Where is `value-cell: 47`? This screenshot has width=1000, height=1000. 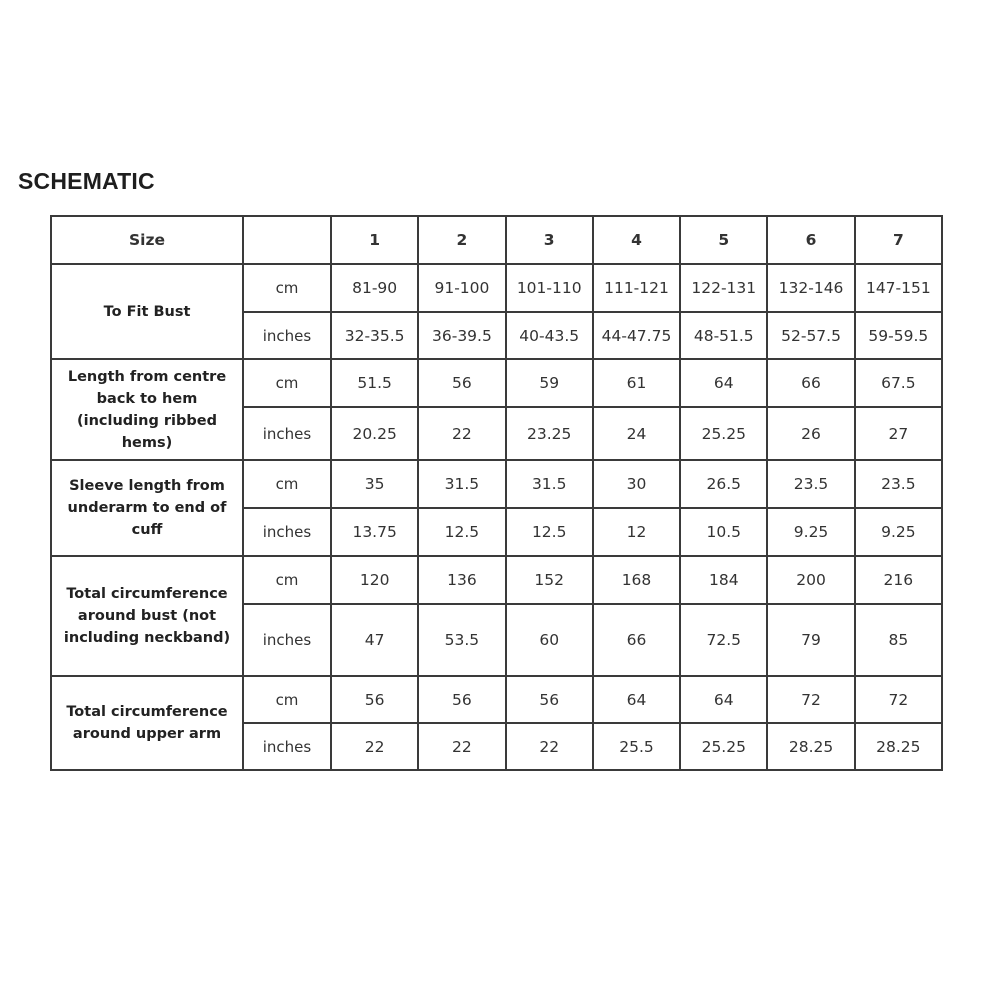
value-cell: 47 is located at coordinates (374, 640).